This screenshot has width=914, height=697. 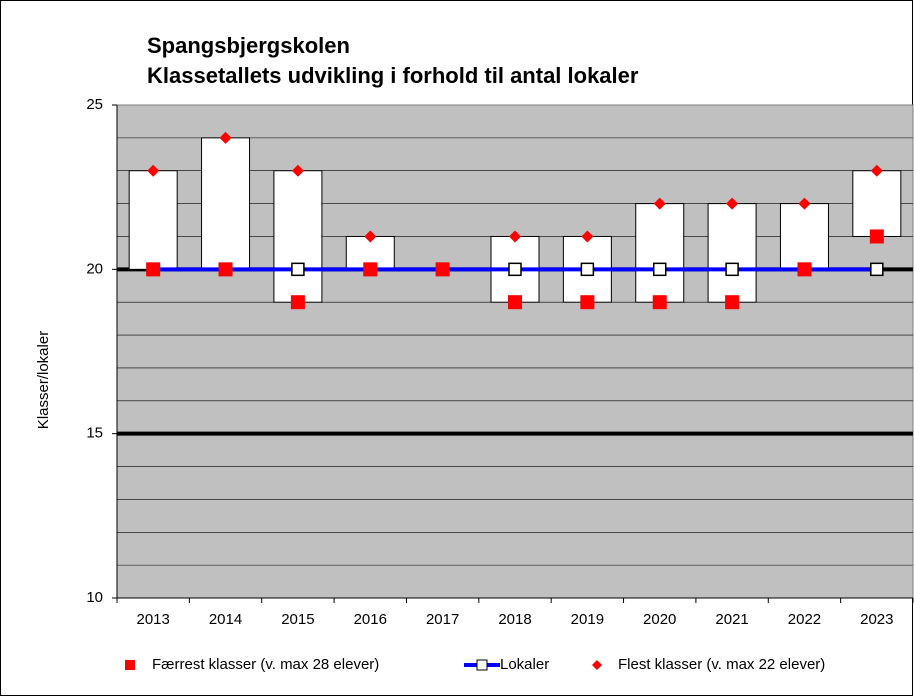 What do you see at coordinates (587, 619) in the screenshot?
I see `x-tick-label: 2019` at bounding box center [587, 619].